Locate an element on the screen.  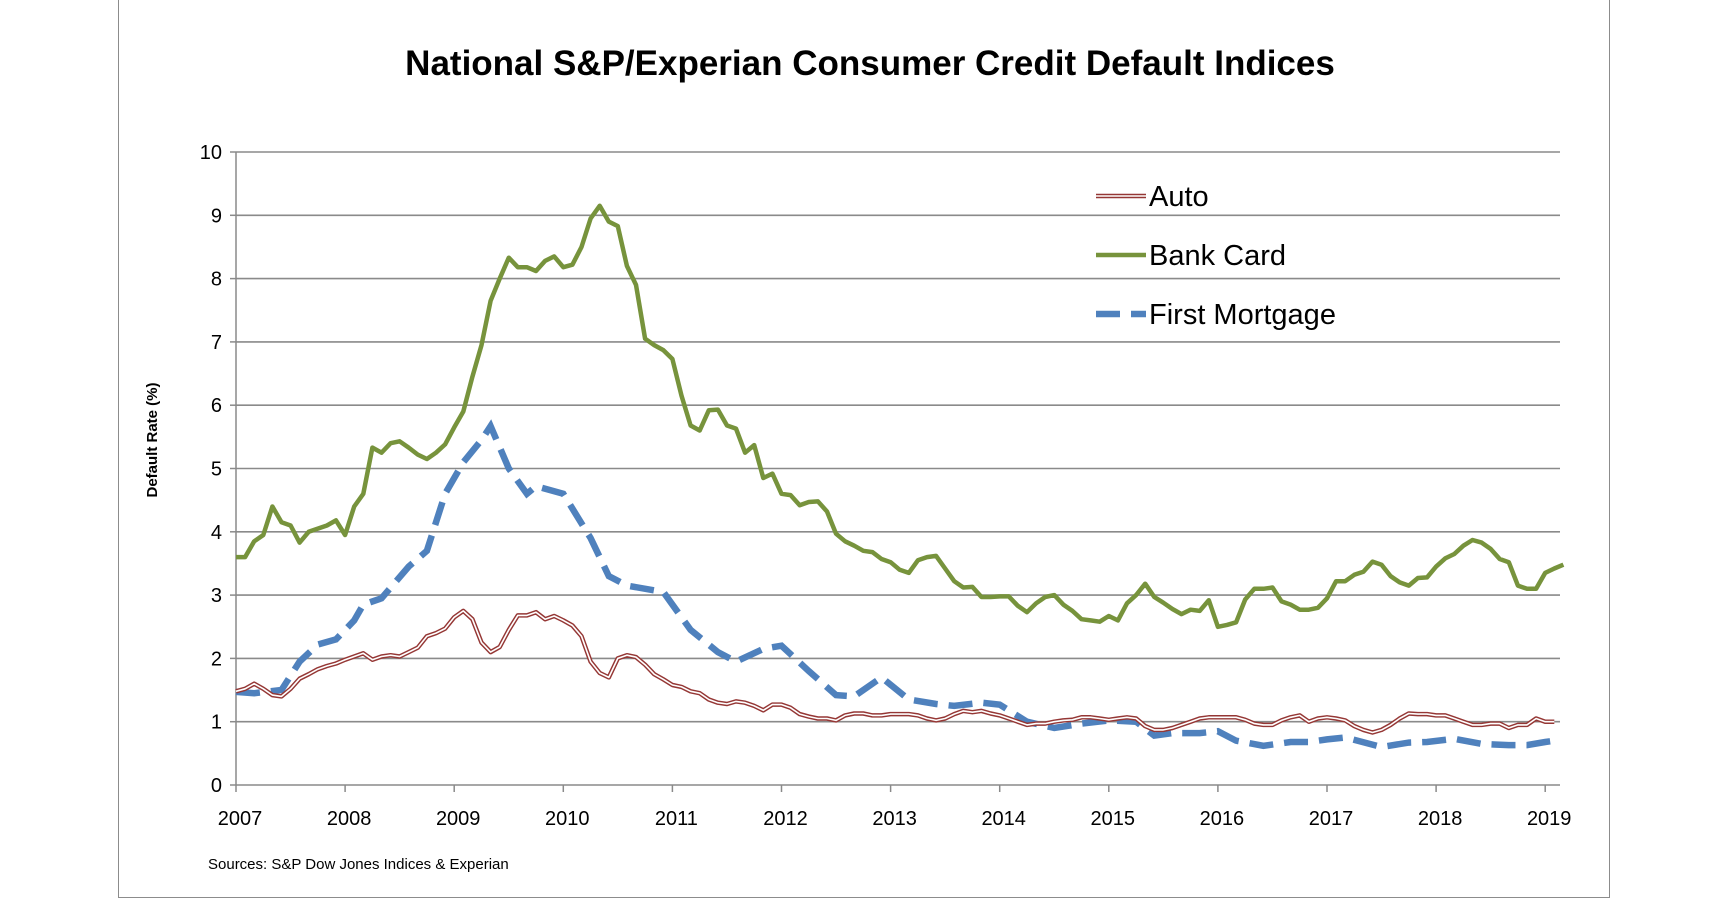
x-tick-label: 2012 is located at coordinates (785, 819).